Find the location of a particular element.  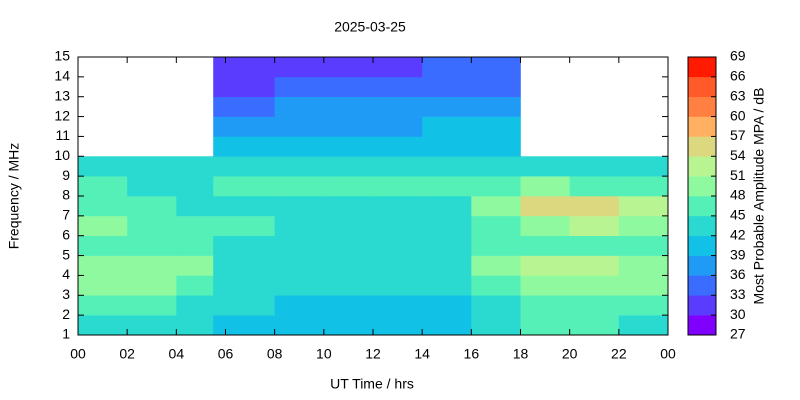

y-tick-label: 15 is located at coordinates (62, 56).